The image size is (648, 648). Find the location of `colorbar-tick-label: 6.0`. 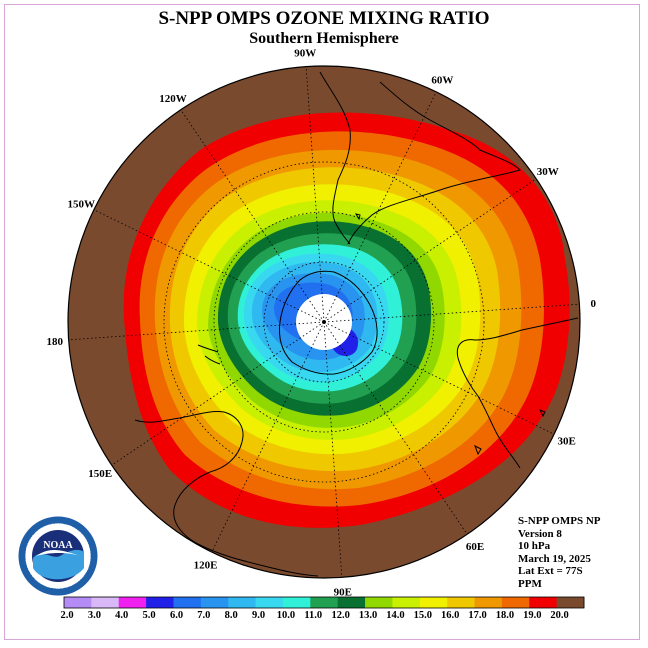

colorbar-tick-label: 6.0 is located at coordinates (176, 615).